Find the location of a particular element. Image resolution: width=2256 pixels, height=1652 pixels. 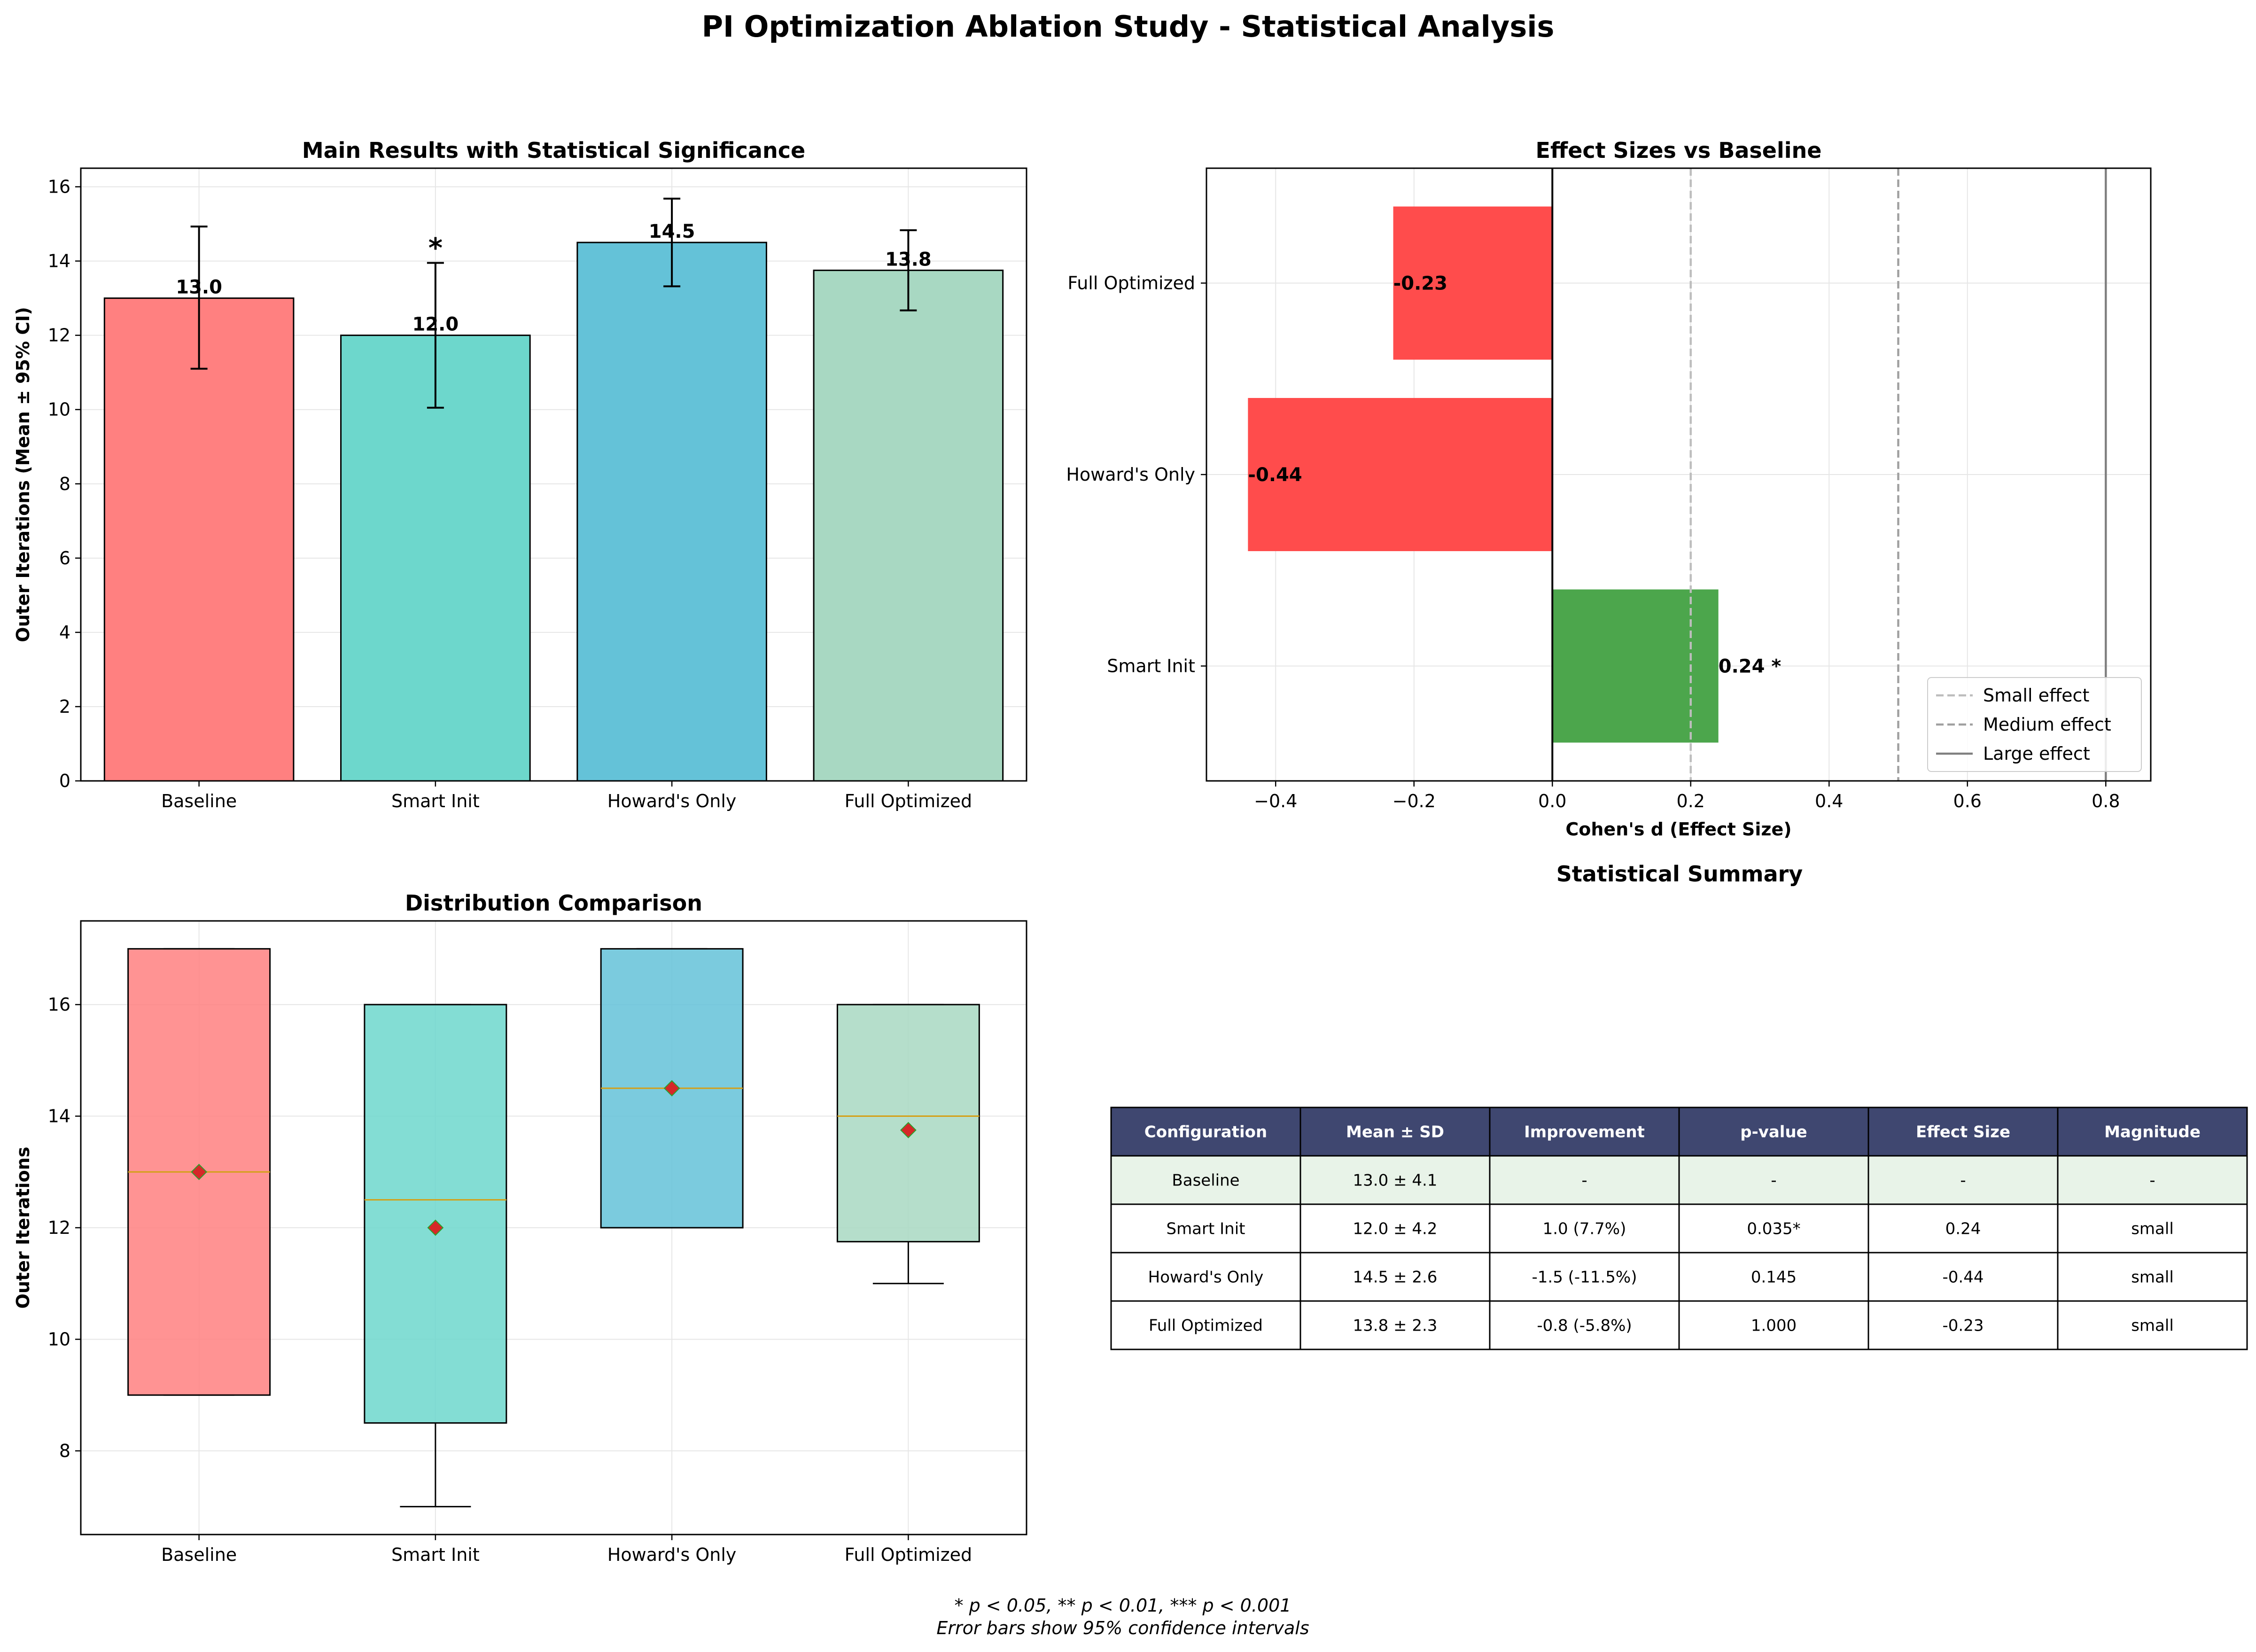

table-cell-text: 0.24 is located at coordinates (1963, 1229).